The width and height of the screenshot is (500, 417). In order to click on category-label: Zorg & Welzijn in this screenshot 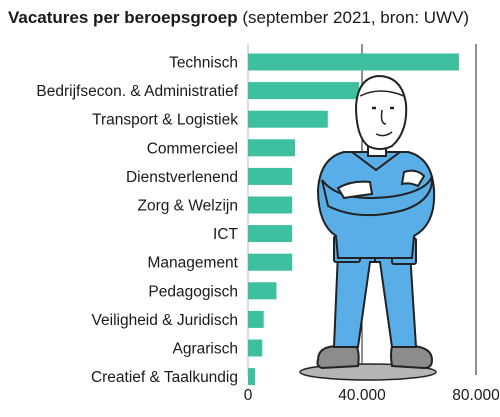, I will do `click(188, 206)`.